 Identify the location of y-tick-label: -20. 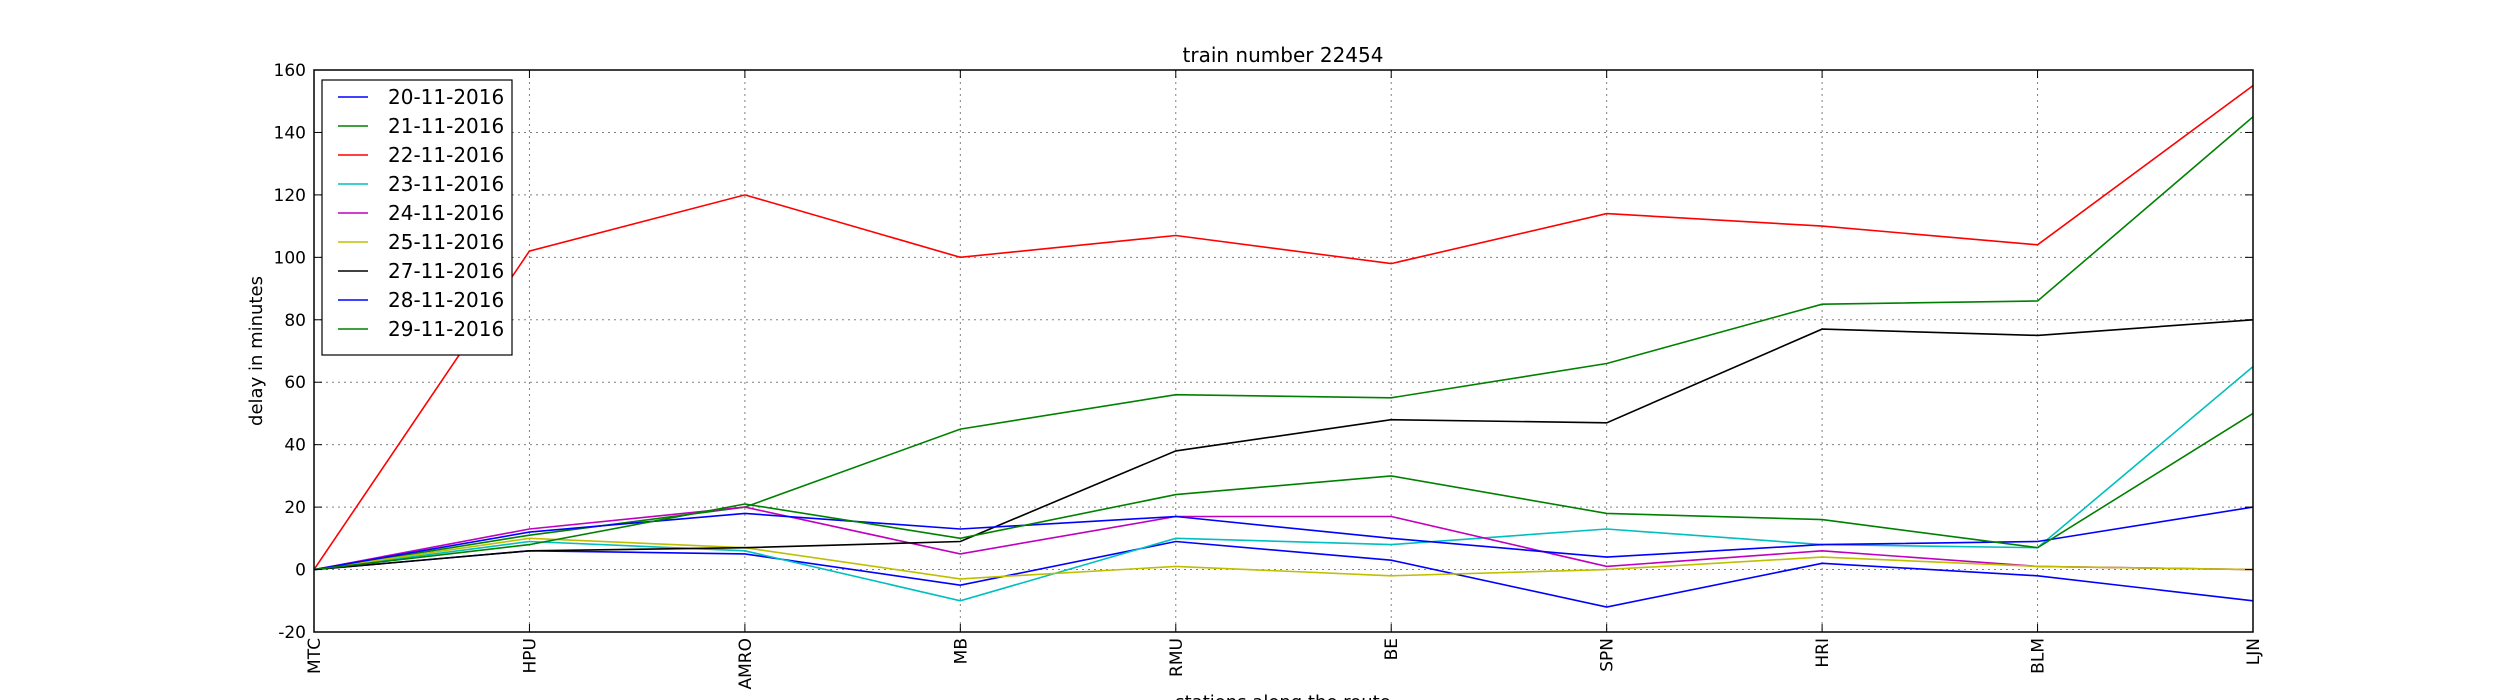
(292, 633).